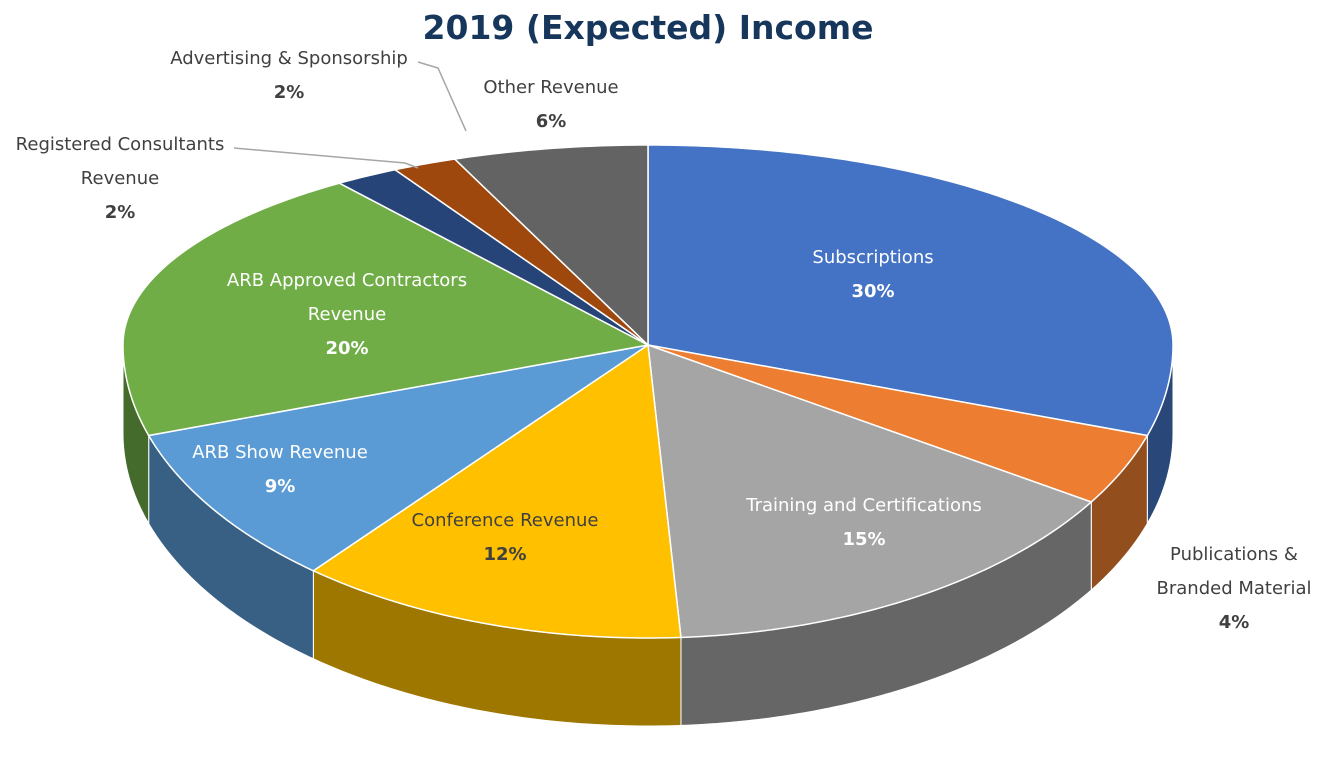 This screenshot has width=1334, height=758. What do you see at coordinates (551, 87) in the screenshot?
I see `category-label: Other Revenue` at bounding box center [551, 87].